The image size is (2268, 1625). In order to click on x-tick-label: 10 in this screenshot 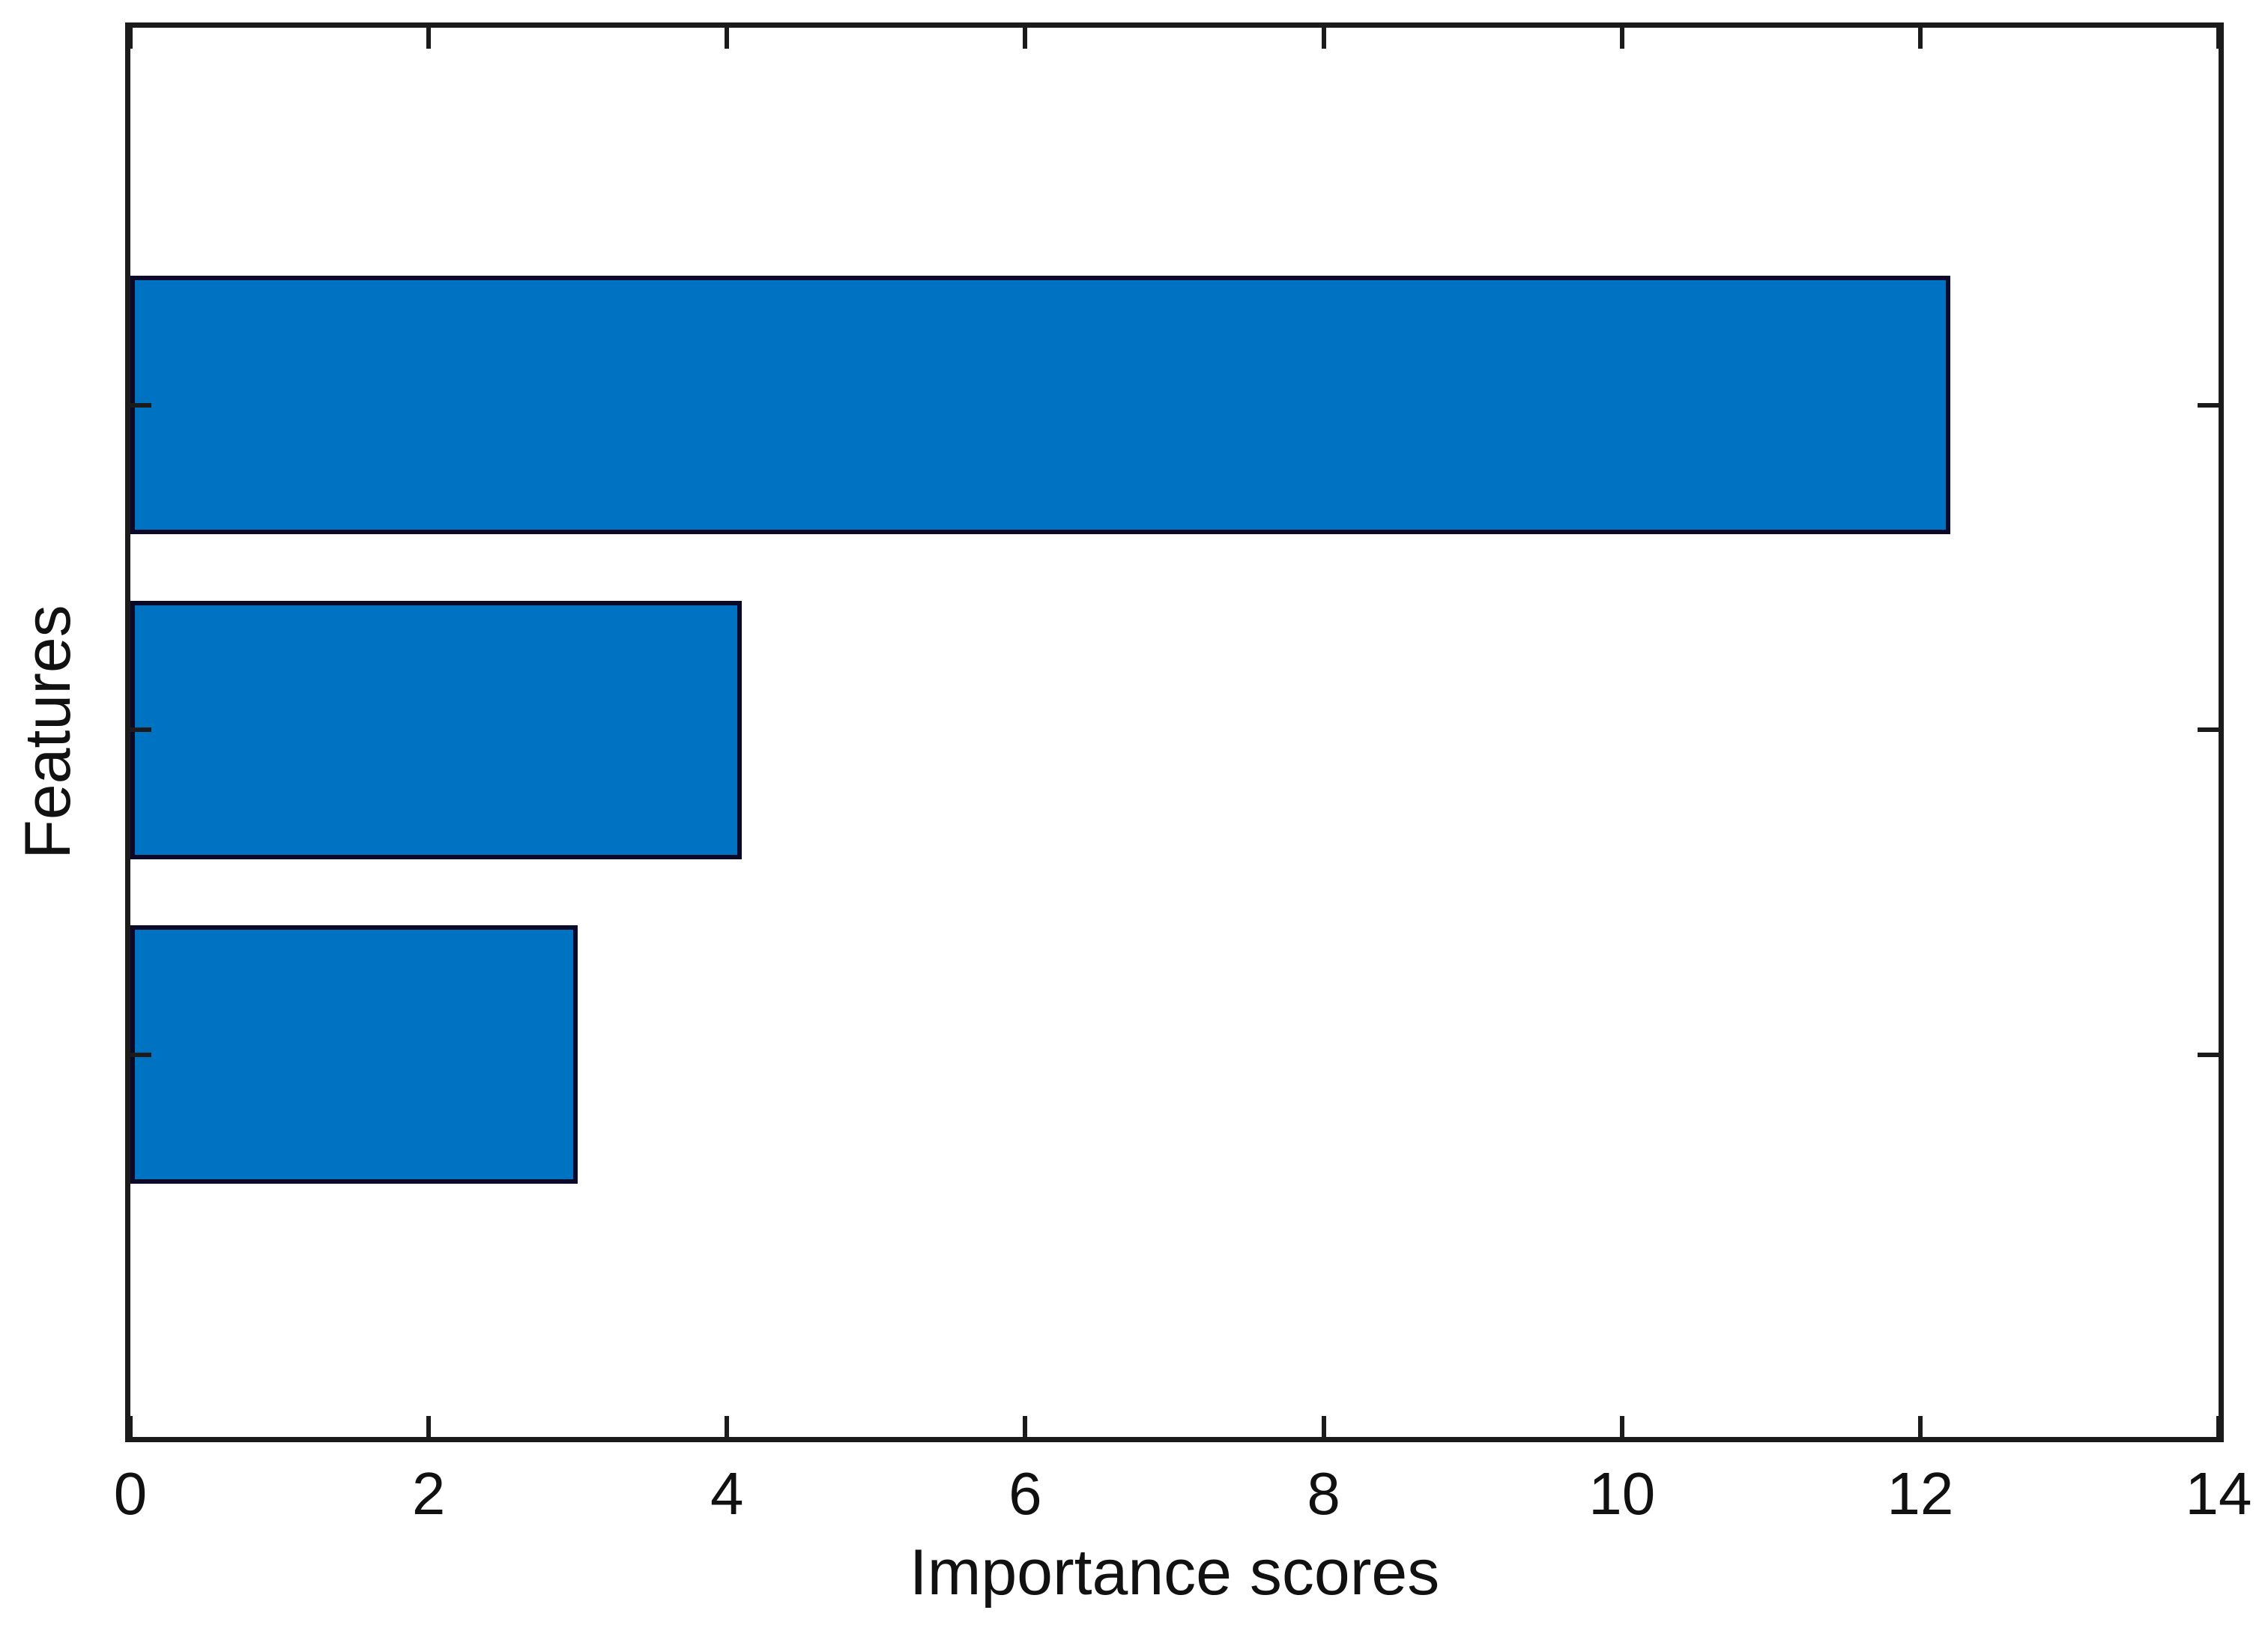, I will do `click(1622, 1493)`.